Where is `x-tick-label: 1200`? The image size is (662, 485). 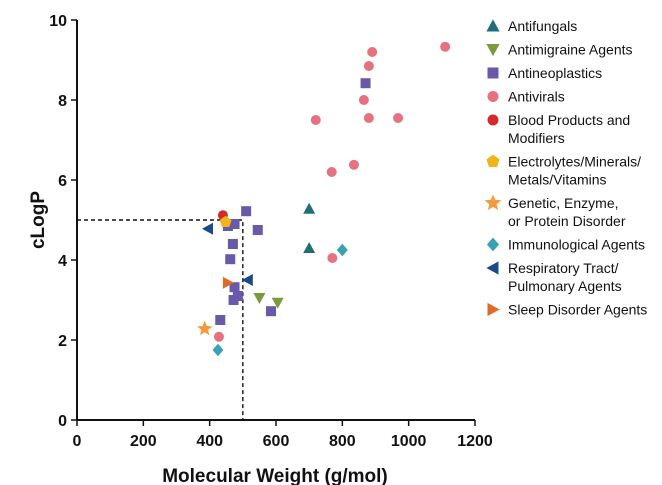 x-tick-label: 1200 is located at coordinates (475, 441).